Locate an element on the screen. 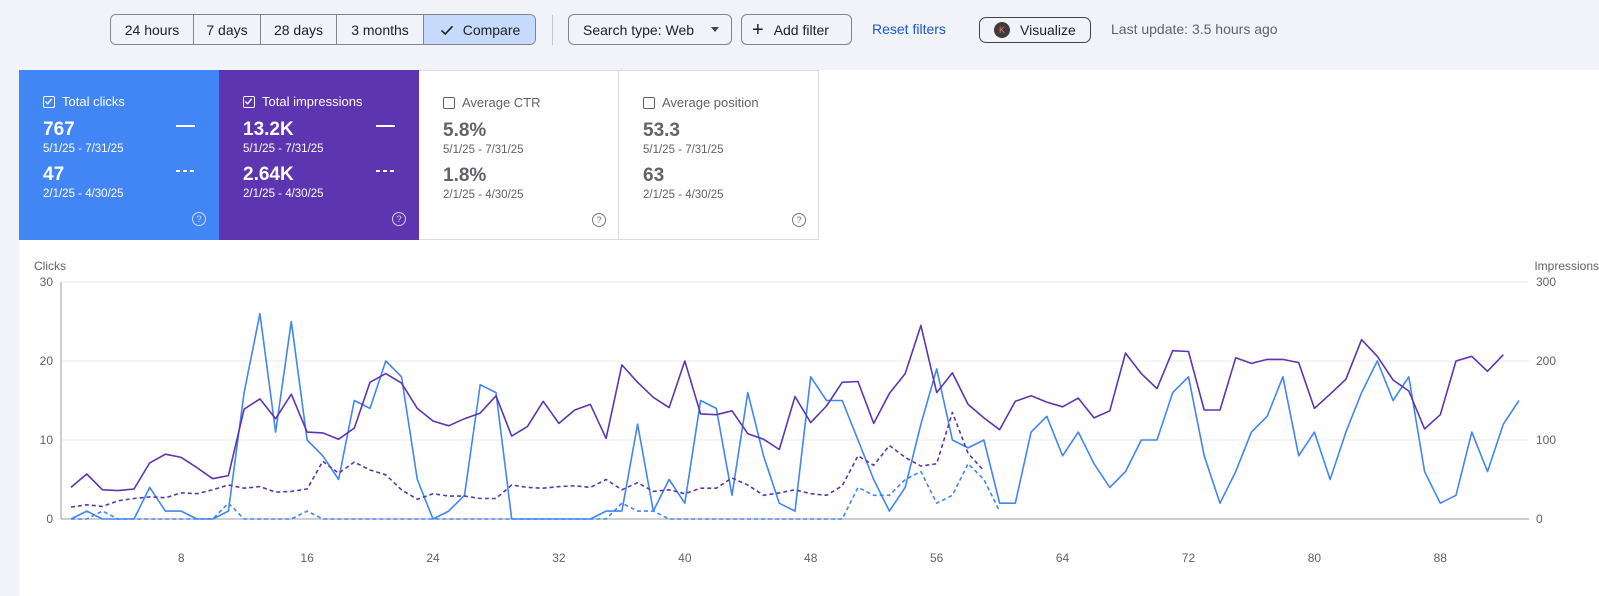 The image size is (1599, 596). last-update-text: Last update: 3.5 hours ago is located at coordinates (1194, 29).